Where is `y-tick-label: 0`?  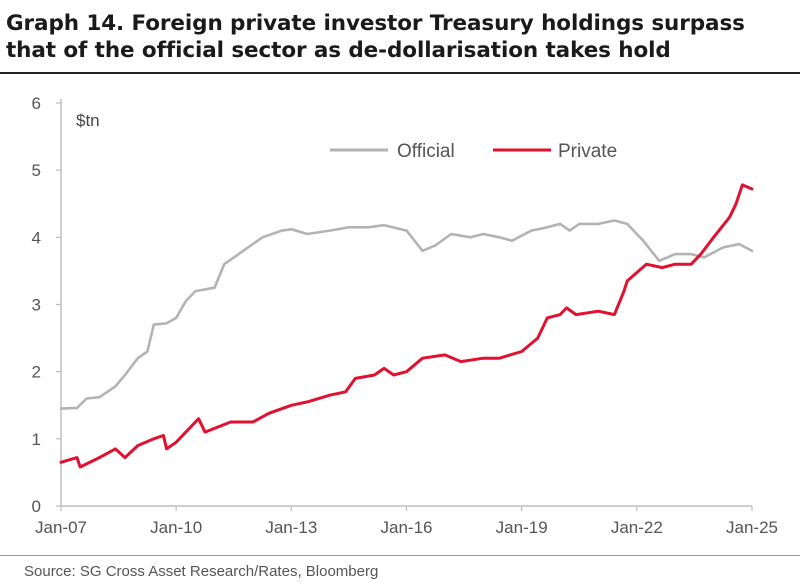 y-tick-label: 0 is located at coordinates (36, 506).